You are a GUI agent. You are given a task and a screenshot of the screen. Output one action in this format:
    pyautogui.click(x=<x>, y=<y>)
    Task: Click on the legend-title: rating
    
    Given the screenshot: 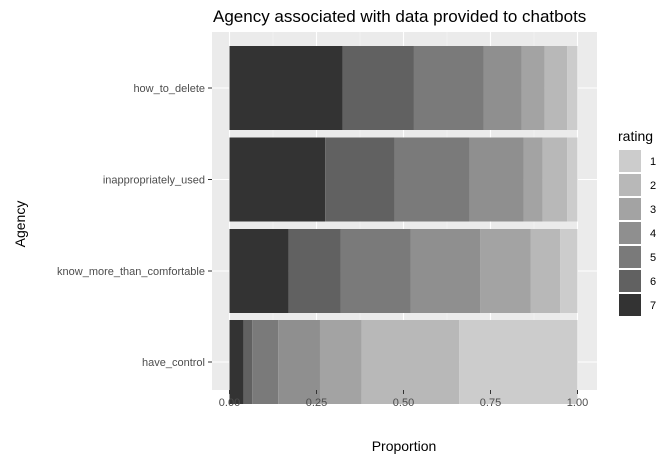 What is the action you would take?
    pyautogui.click(x=635, y=136)
    